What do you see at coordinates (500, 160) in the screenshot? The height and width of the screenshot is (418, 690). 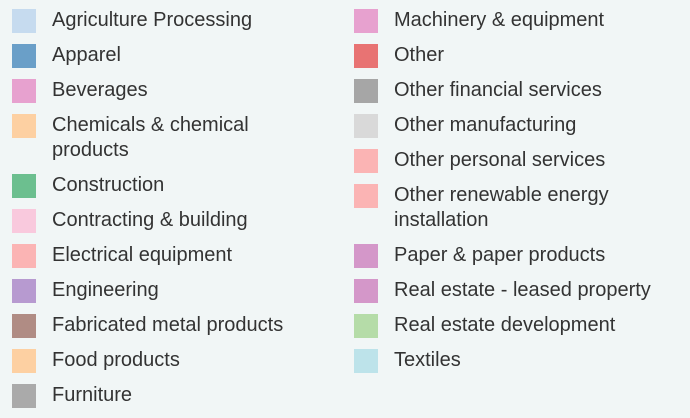 I see `legend-label: Other personal services` at bounding box center [500, 160].